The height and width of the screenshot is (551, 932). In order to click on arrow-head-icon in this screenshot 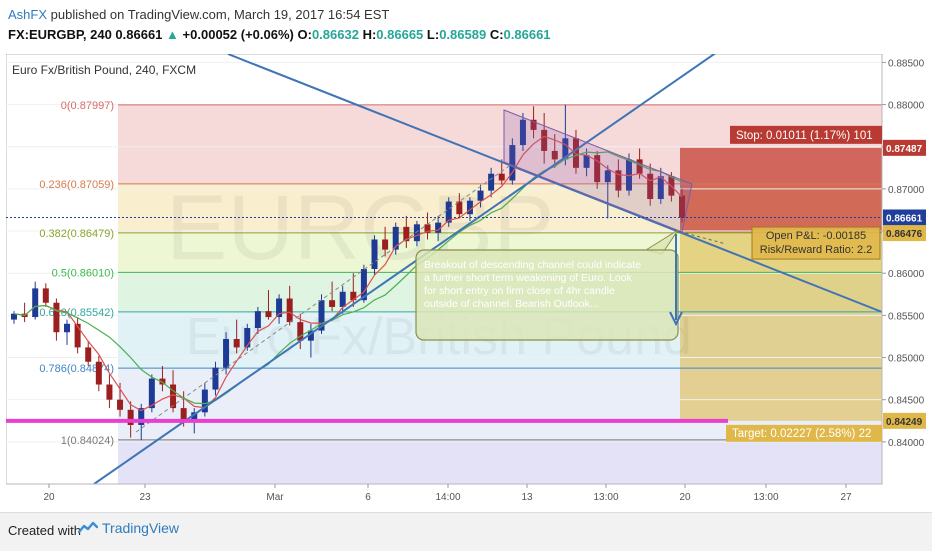, I will do `click(676, 319)`.